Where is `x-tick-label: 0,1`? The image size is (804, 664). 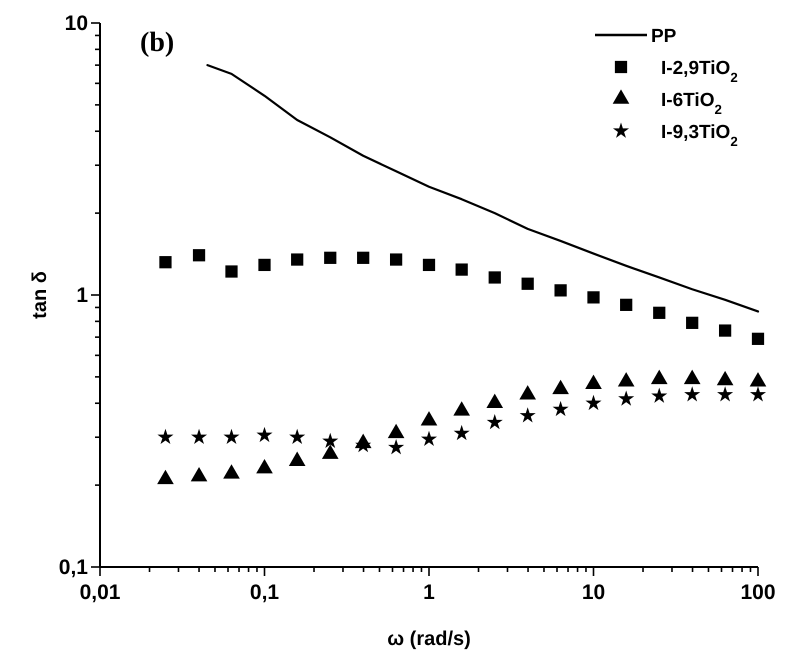
x-tick-label: 0,1 is located at coordinates (265, 592).